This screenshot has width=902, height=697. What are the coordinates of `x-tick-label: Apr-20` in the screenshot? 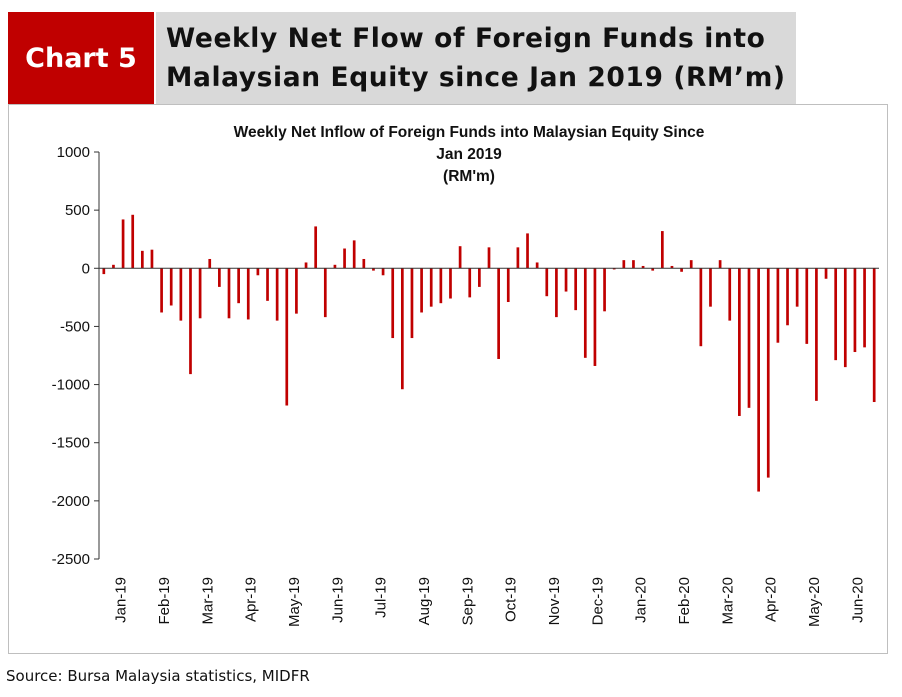 It's located at (771, 599).